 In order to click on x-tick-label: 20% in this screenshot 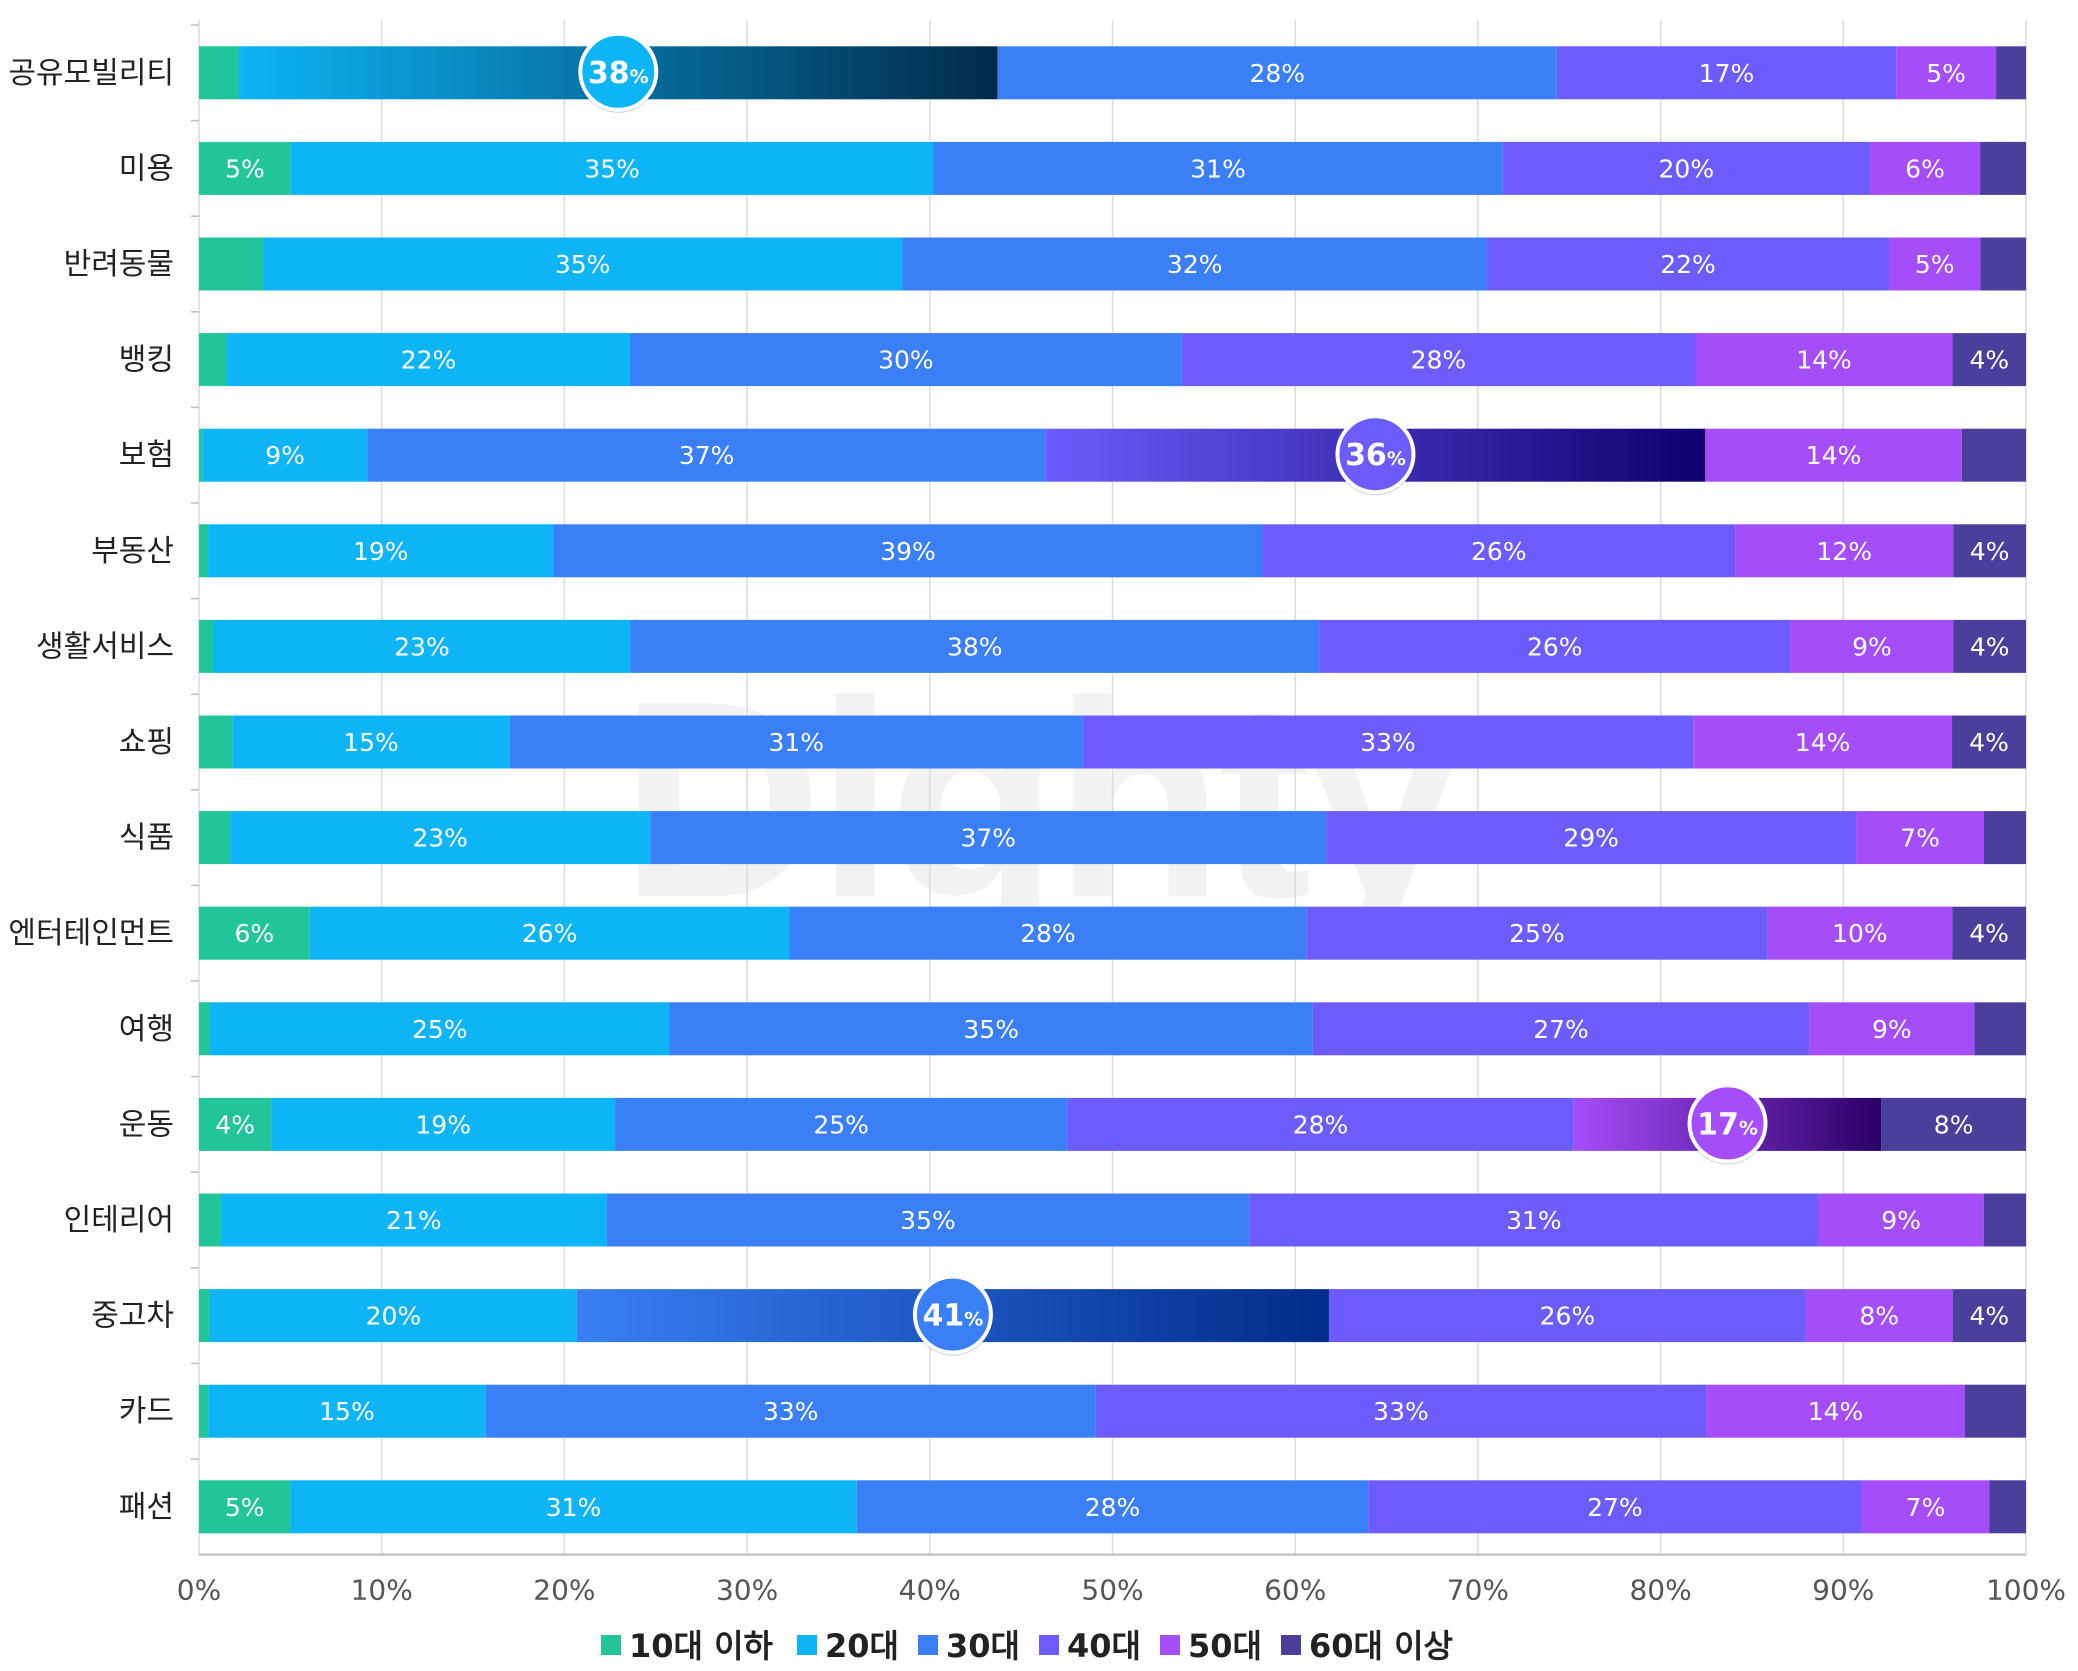, I will do `click(564, 1590)`.